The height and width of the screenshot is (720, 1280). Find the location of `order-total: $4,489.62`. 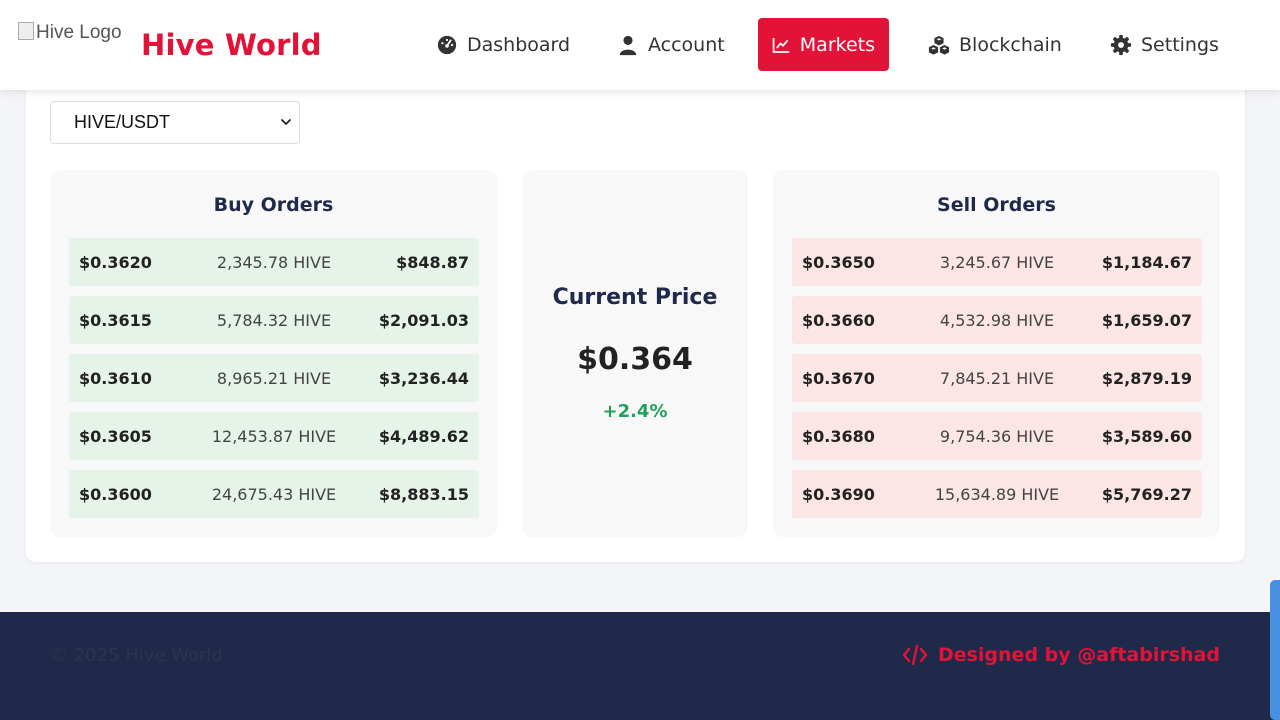

order-total: $4,489.62 is located at coordinates (423, 436).